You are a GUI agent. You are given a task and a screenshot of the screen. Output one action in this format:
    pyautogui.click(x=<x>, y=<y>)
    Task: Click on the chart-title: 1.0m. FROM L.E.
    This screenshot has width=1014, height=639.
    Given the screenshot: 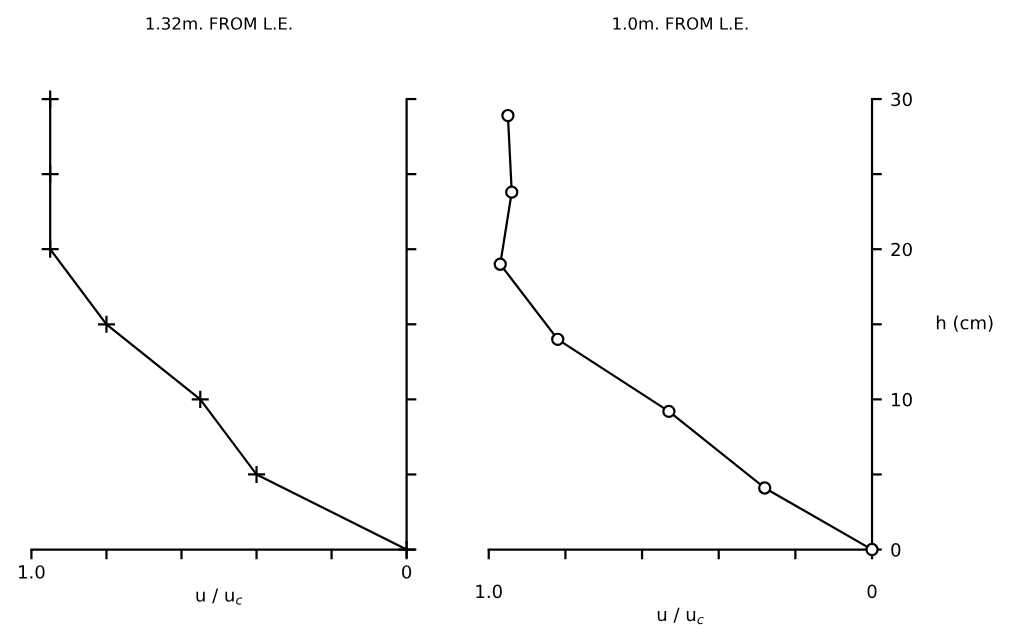 What is the action you would take?
    pyautogui.click(x=680, y=23)
    